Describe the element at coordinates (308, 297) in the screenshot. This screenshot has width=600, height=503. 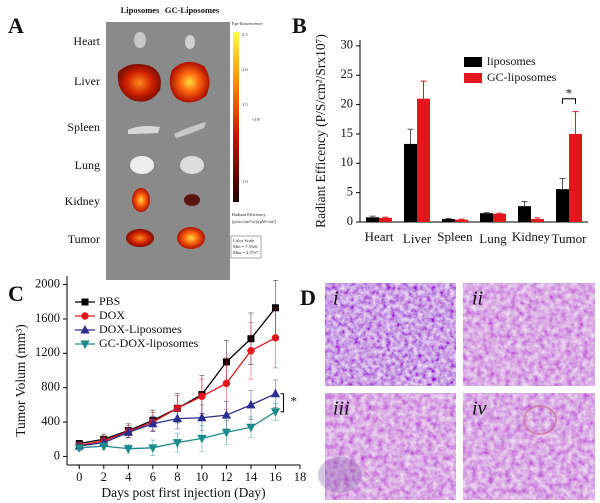
I see `panel-label: D` at that location.